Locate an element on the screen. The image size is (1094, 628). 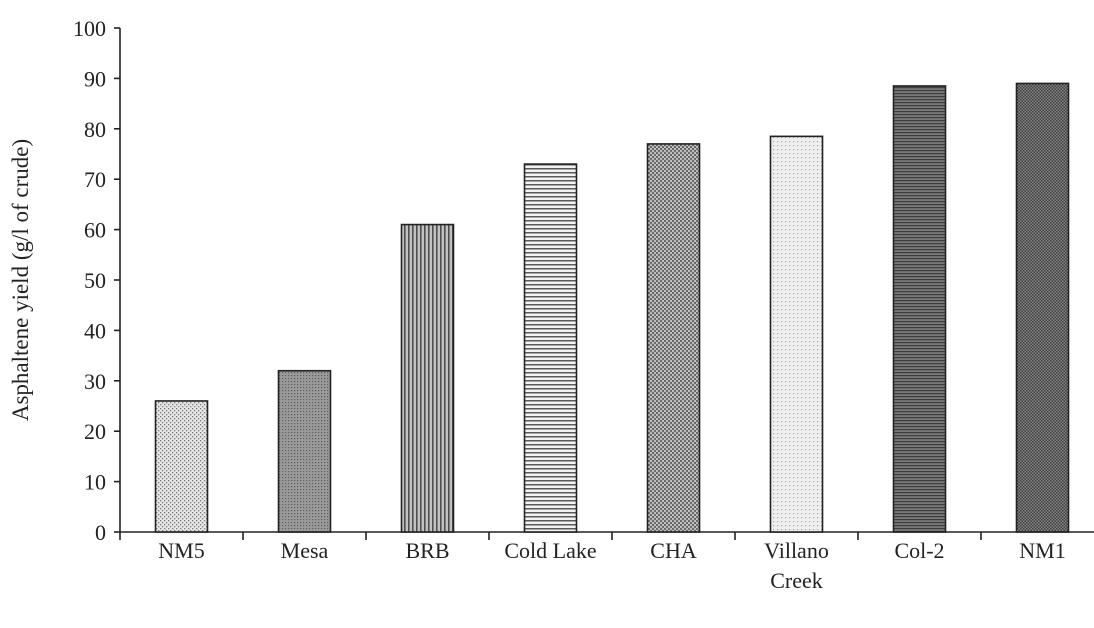
x-category-label-line: NM1 is located at coordinates (1042, 550).